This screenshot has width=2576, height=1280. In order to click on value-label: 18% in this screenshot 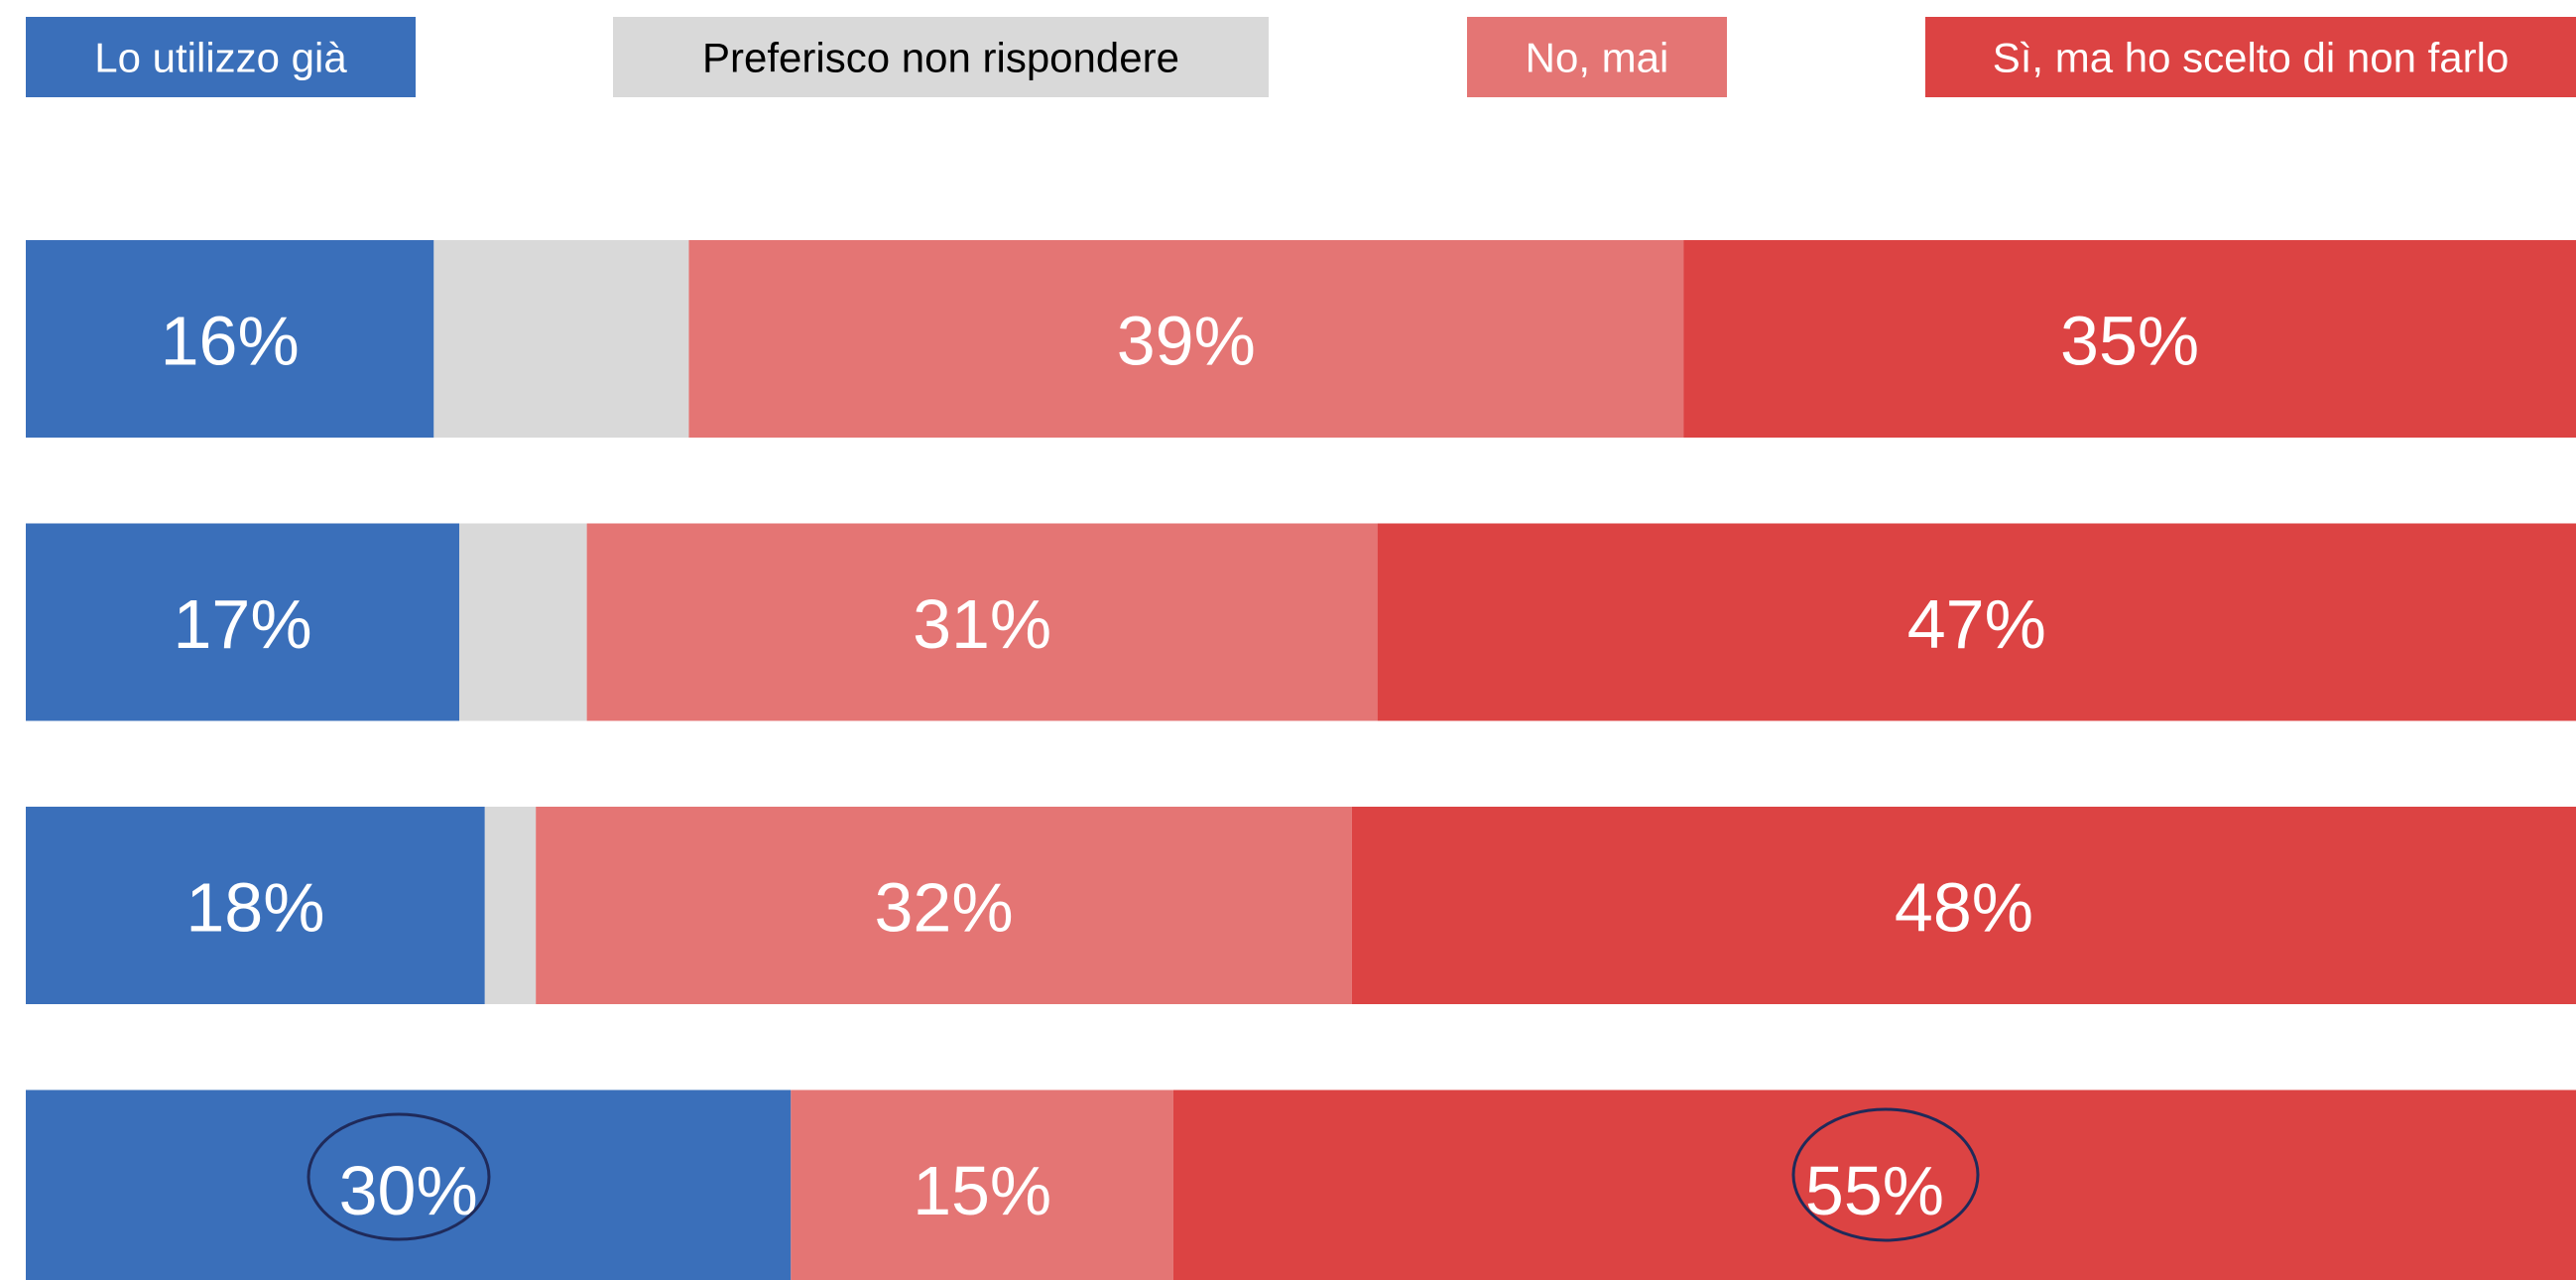, I will do `click(254, 908)`.